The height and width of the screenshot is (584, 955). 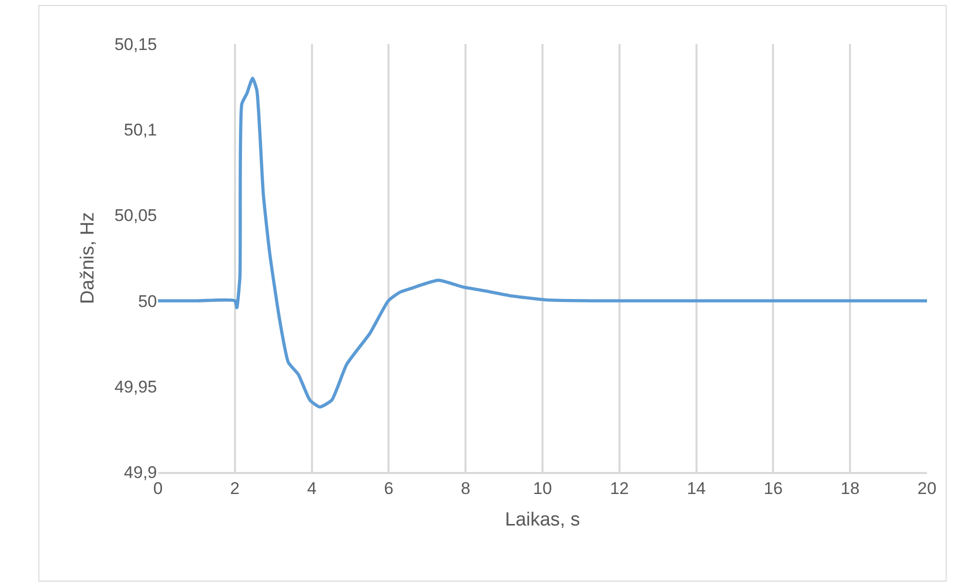 I want to click on y-tick-label: 50,1, so click(x=140, y=130).